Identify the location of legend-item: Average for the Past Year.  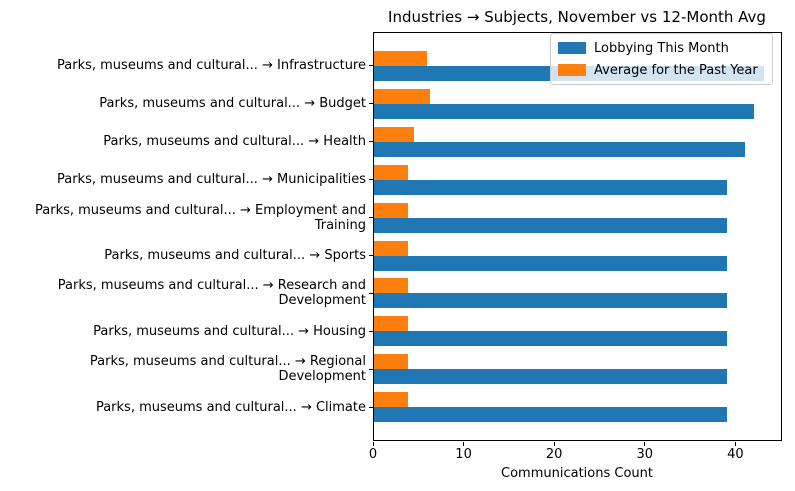
(661, 70).